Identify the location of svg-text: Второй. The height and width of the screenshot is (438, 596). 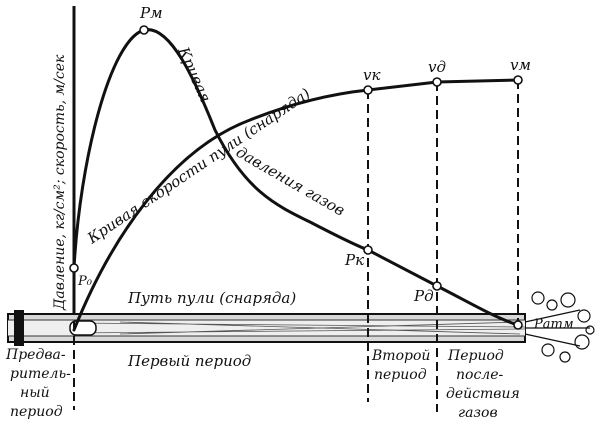
(400, 356).